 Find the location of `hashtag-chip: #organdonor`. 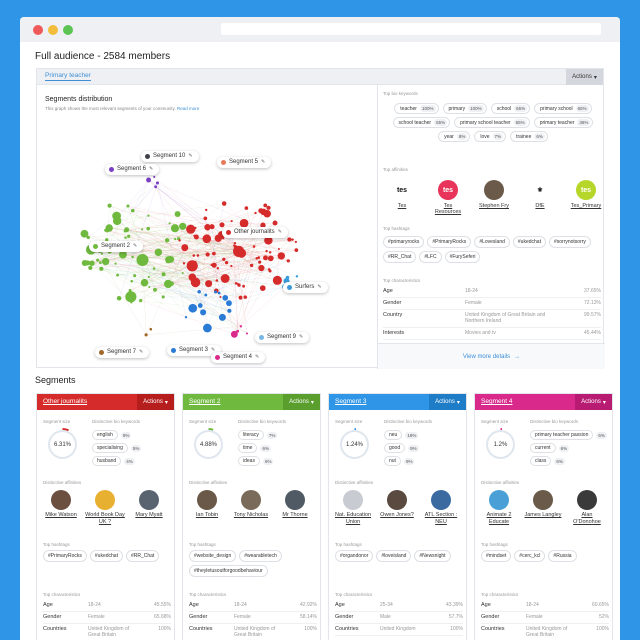

hashtag-chip: #organdonor is located at coordinates (354, 556).